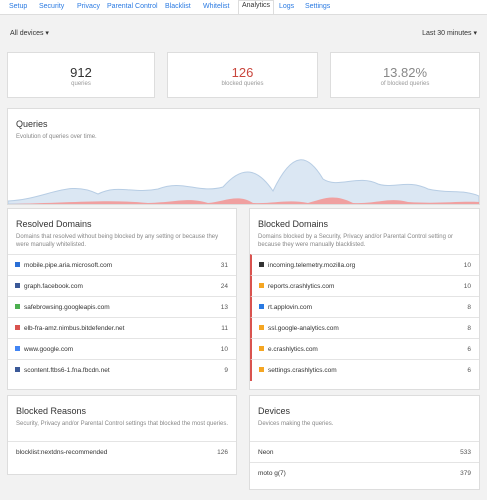 The height and width of the screenshot is (500, 487). I want to click on list-row: elb-fra-amz.nimbus.bitdefender.net 11, so click(122, 328).